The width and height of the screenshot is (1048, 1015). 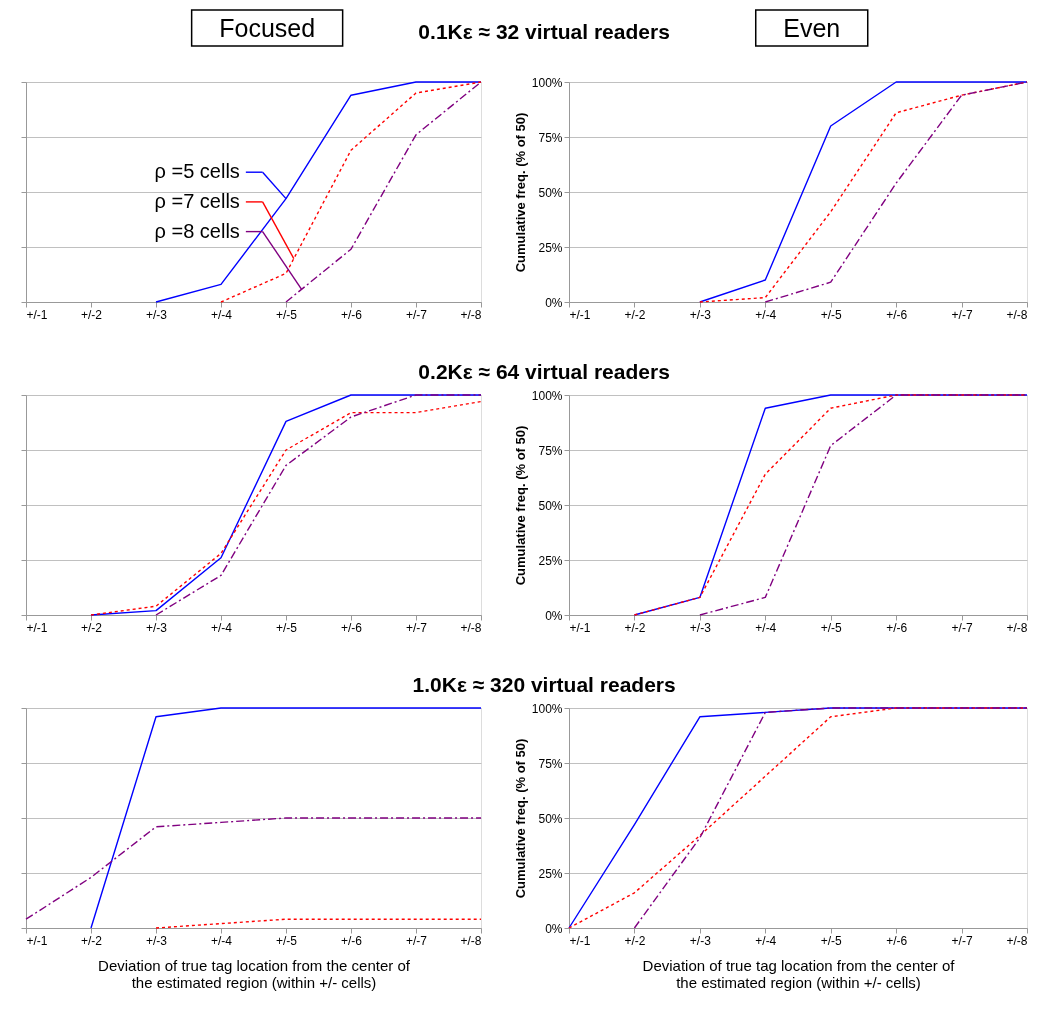 What do you see at coordinates (544, 371) in the screenshot?
I see `text: 0.2Kε ≈ 64 virtual readers` at bounding box center [544, 371].